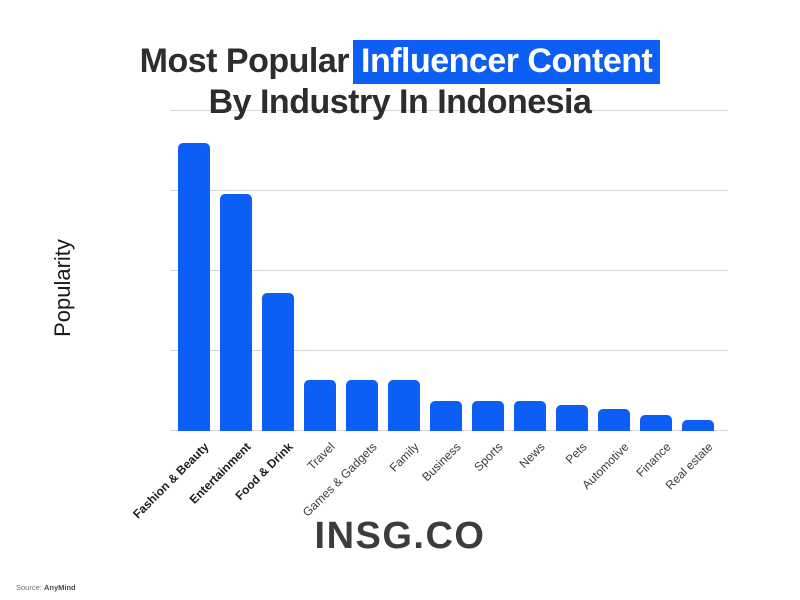 This screenshot has width=800, height=600. I want to click on bar-finance, so click(656, 423).